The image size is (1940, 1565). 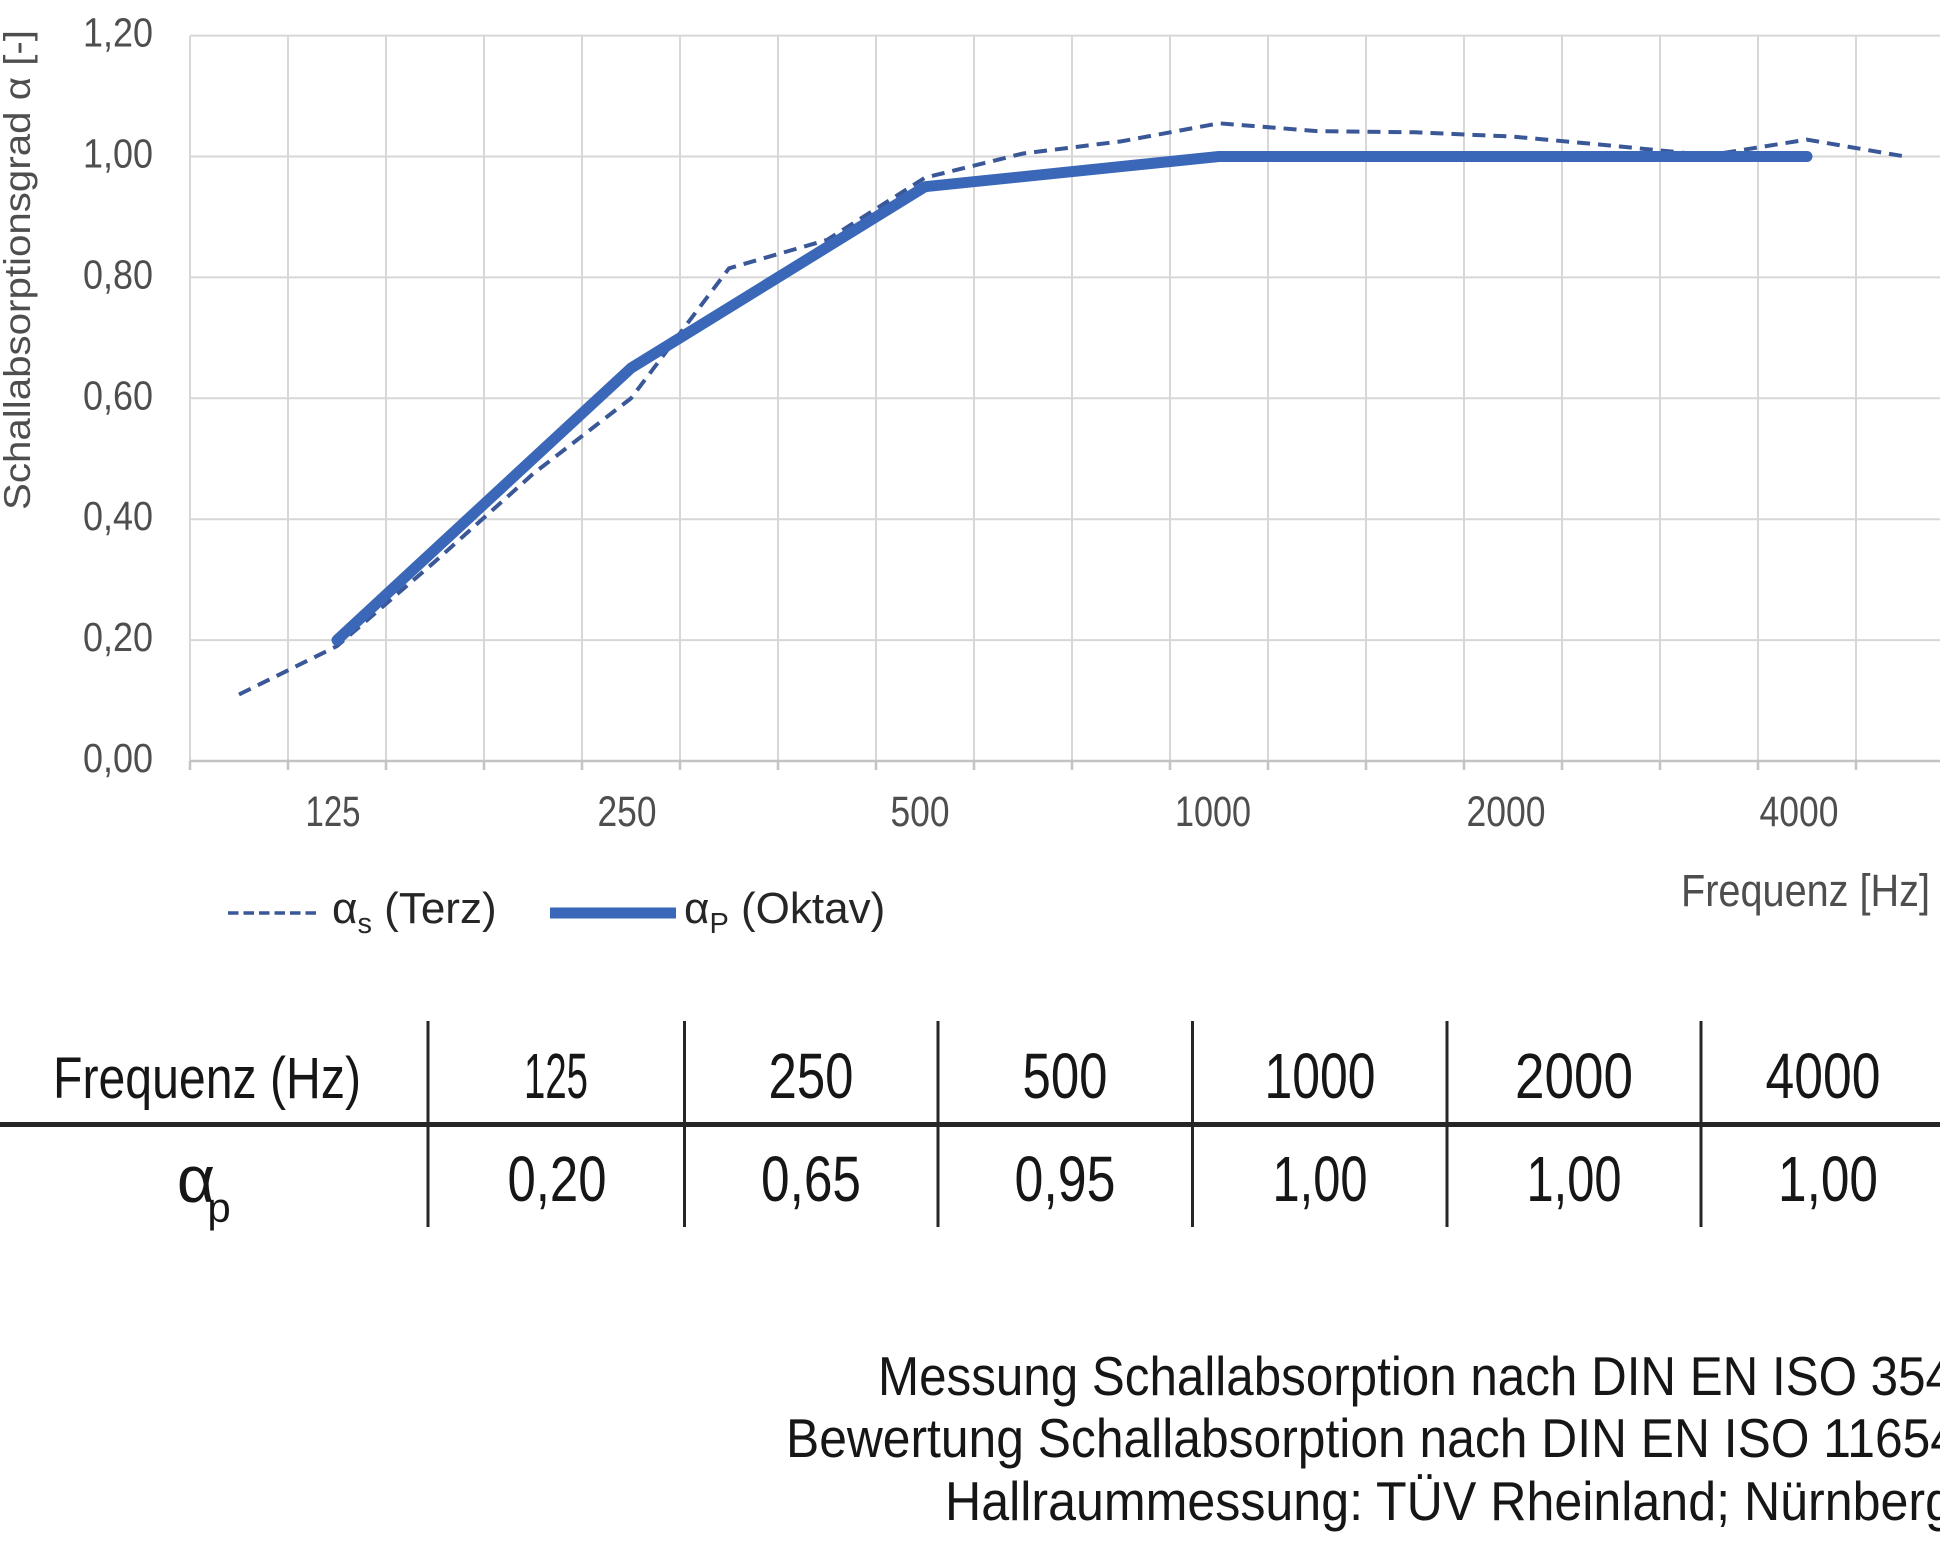 What do you see at coordinates (118, 516) in the screenshot?
I see `svg-text: 0,40` at bounding box center [118, 516].